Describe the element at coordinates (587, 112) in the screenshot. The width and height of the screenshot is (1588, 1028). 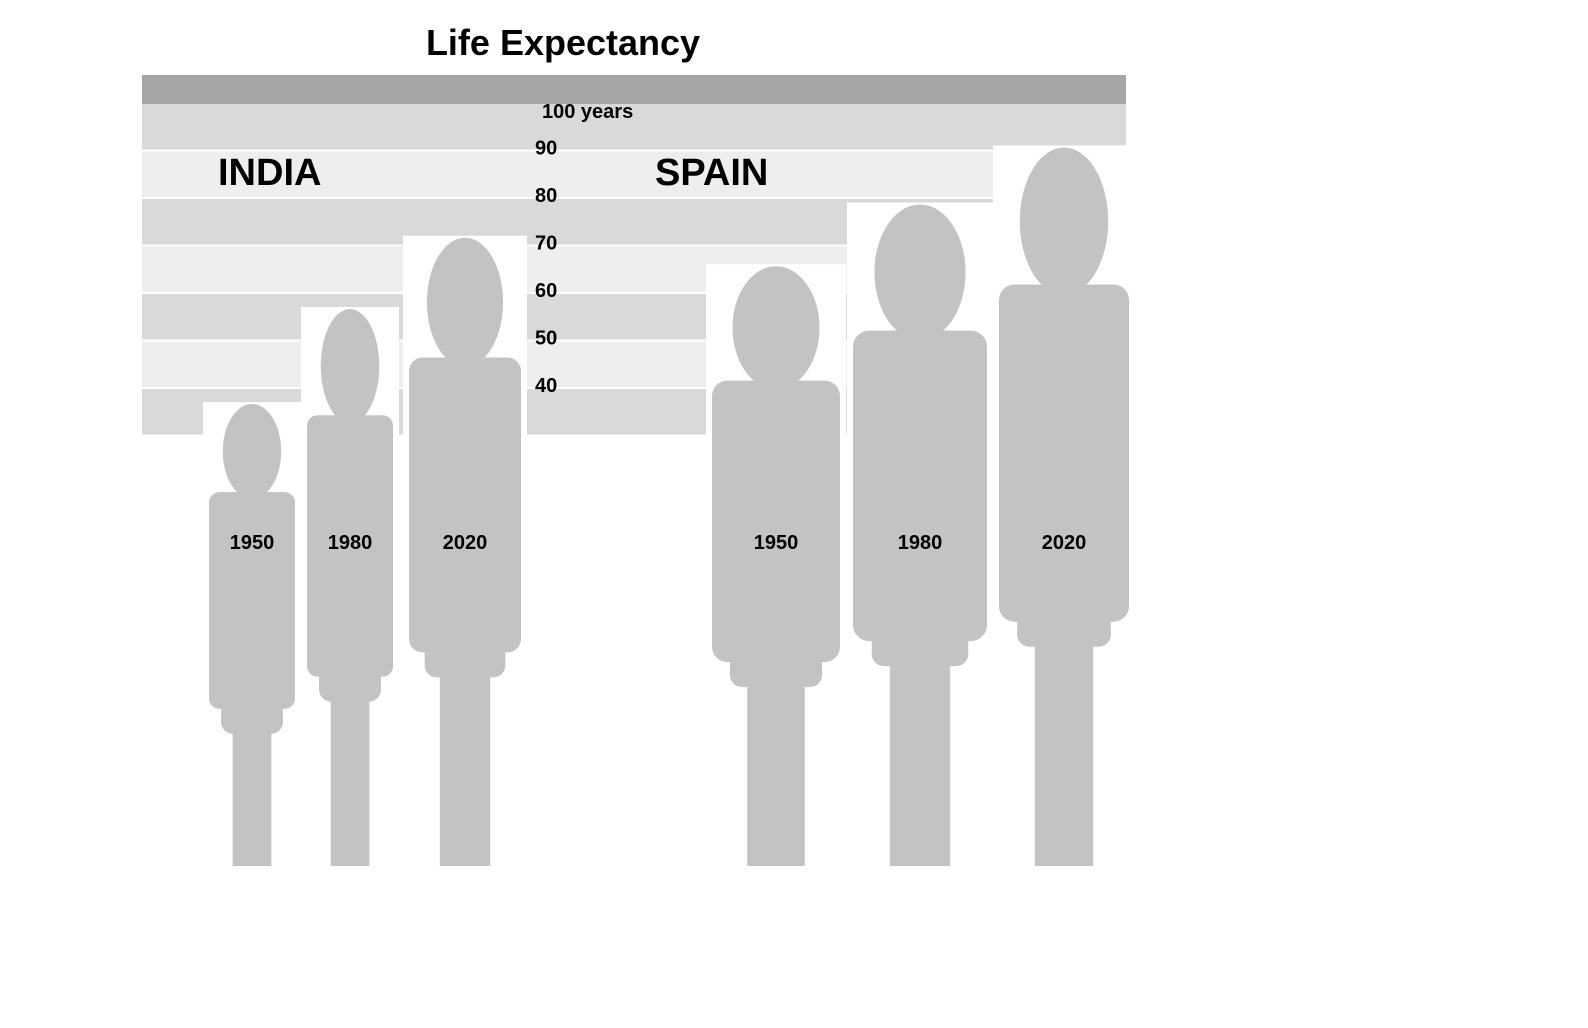
I see `y-unit-label: 100 years` at that location.